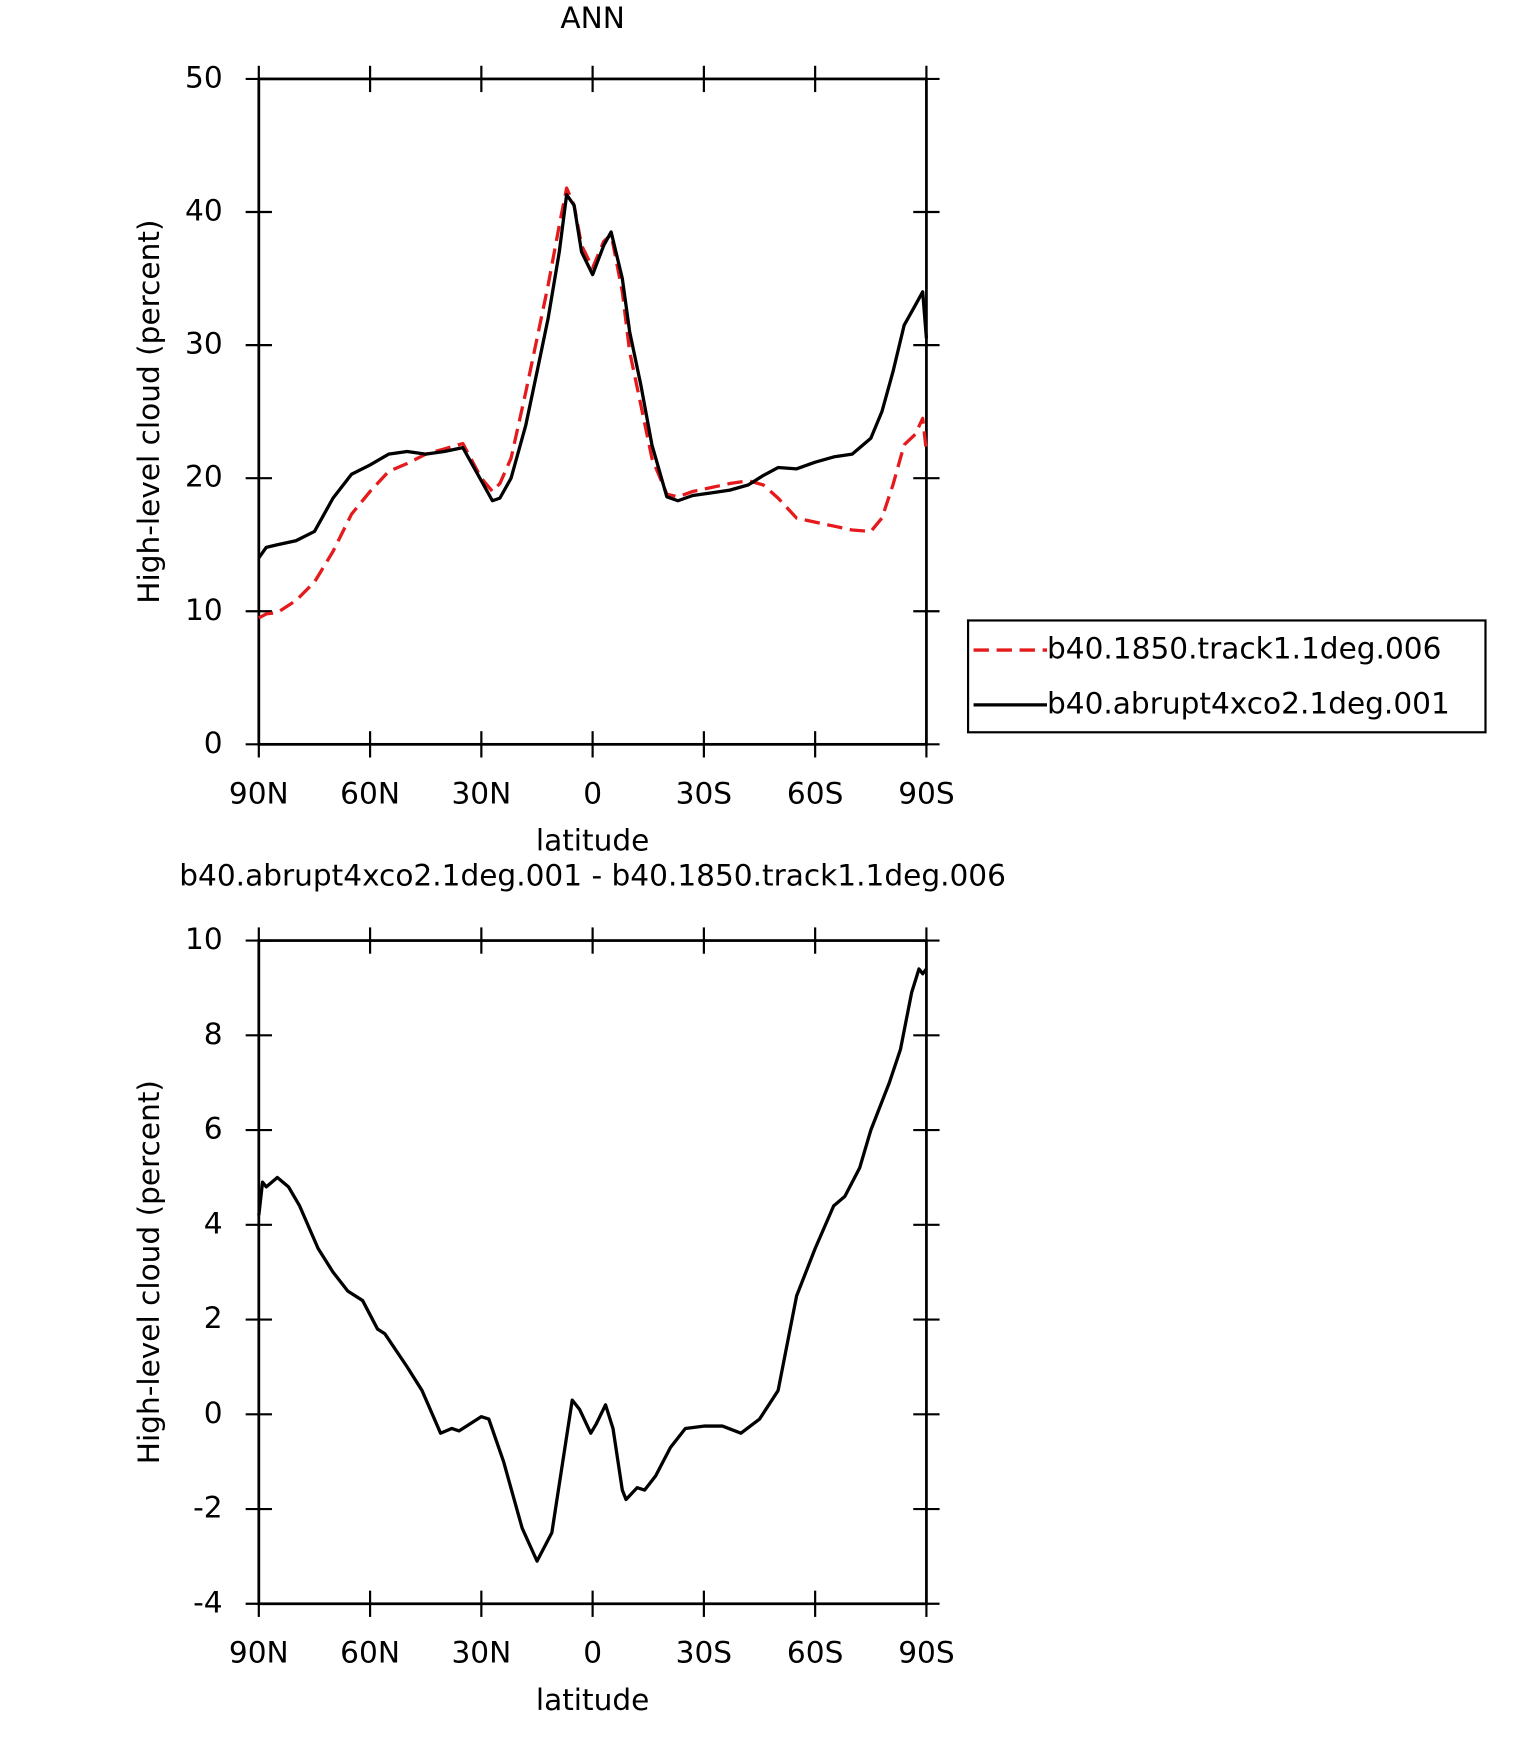  I want to click on y-tick-label: 50, so click(204, 77).